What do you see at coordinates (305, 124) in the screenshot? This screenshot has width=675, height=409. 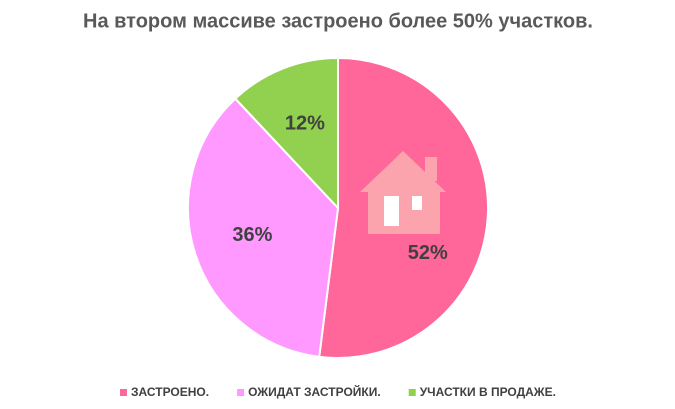 I see `value-label: 12%` at bounding box center [305, 124].